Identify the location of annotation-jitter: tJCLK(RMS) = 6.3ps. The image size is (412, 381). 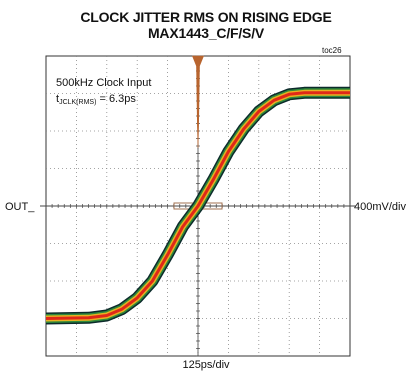
(96, 101).